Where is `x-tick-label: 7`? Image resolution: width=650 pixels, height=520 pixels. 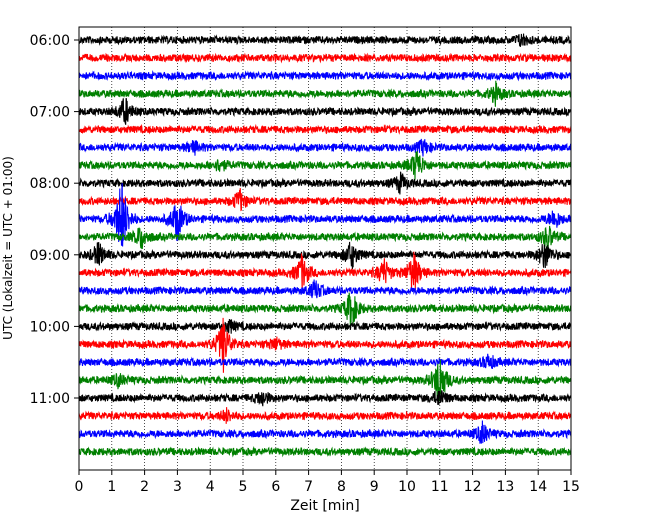
x-tick-label: 7 is located at coordinates (308, 487).